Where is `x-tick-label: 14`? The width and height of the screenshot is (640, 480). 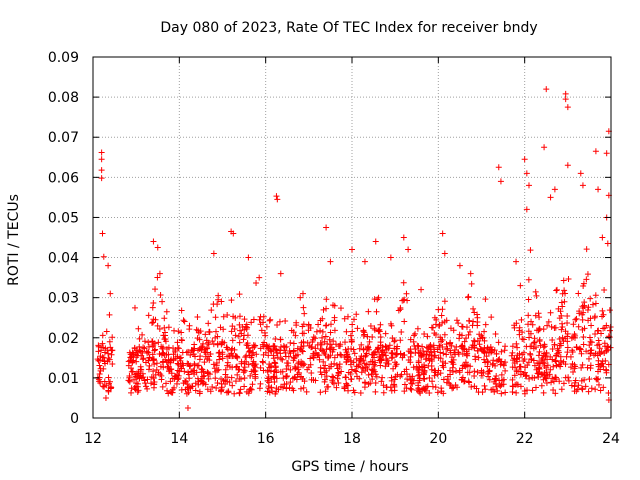
x-tick-label: 14 is located at coordinates (179, 439).